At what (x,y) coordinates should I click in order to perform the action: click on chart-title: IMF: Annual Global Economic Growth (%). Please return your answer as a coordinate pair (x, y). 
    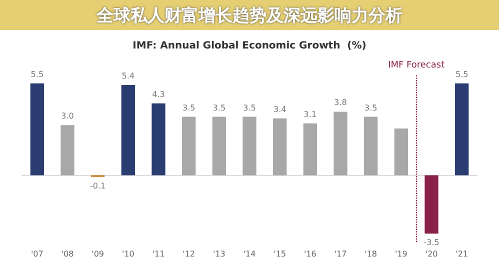
    Looking at the image, I should click on (249, 46).